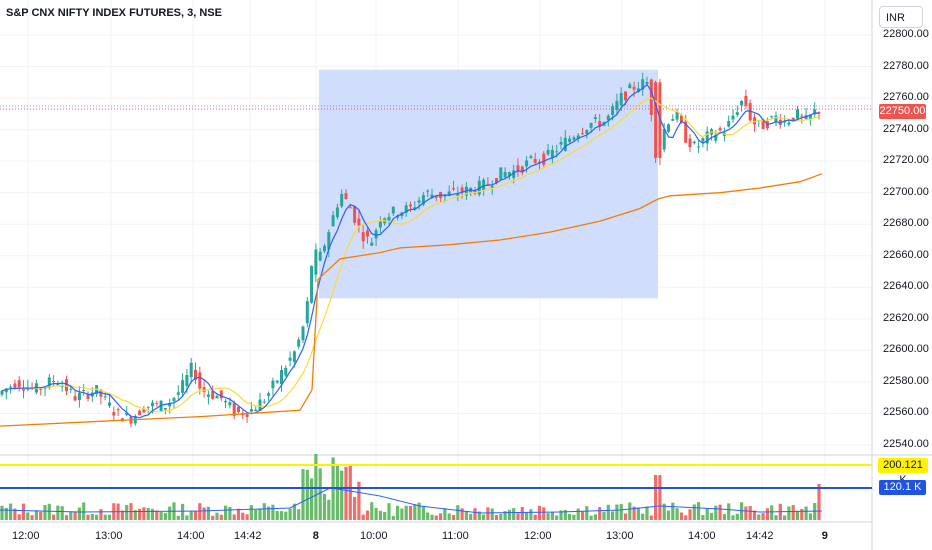  Describe the element at coordinates (901, 17) in the screenshot. I see `currency-button: INR` at that location.